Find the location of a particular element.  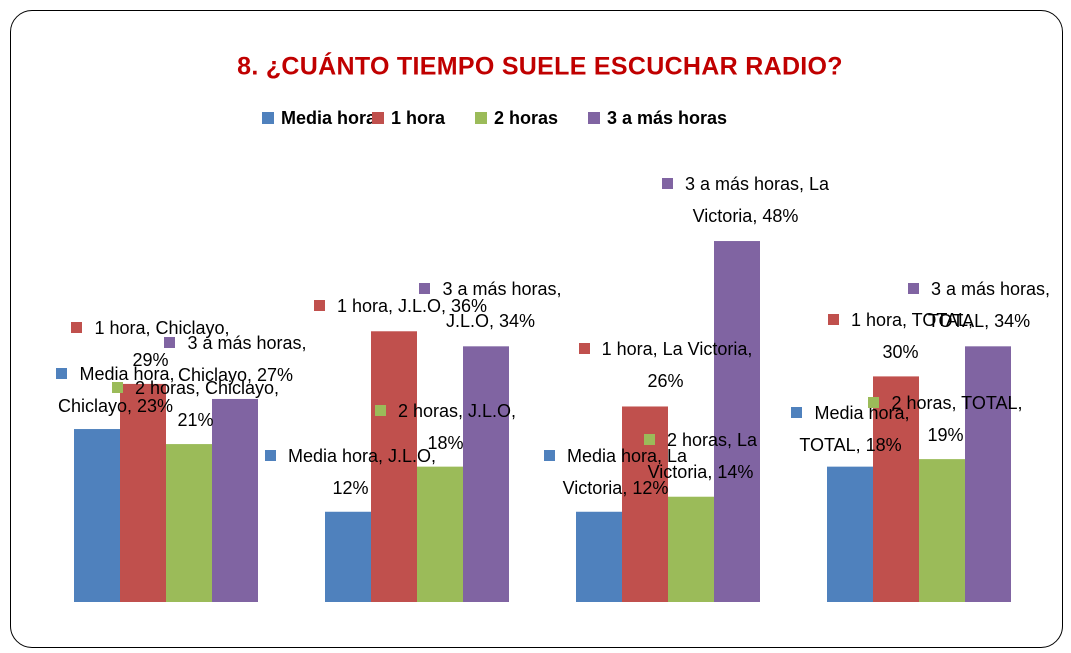

data-label: 3 a más horas, La Victoria, 48% is located at coordinates (745, 200).